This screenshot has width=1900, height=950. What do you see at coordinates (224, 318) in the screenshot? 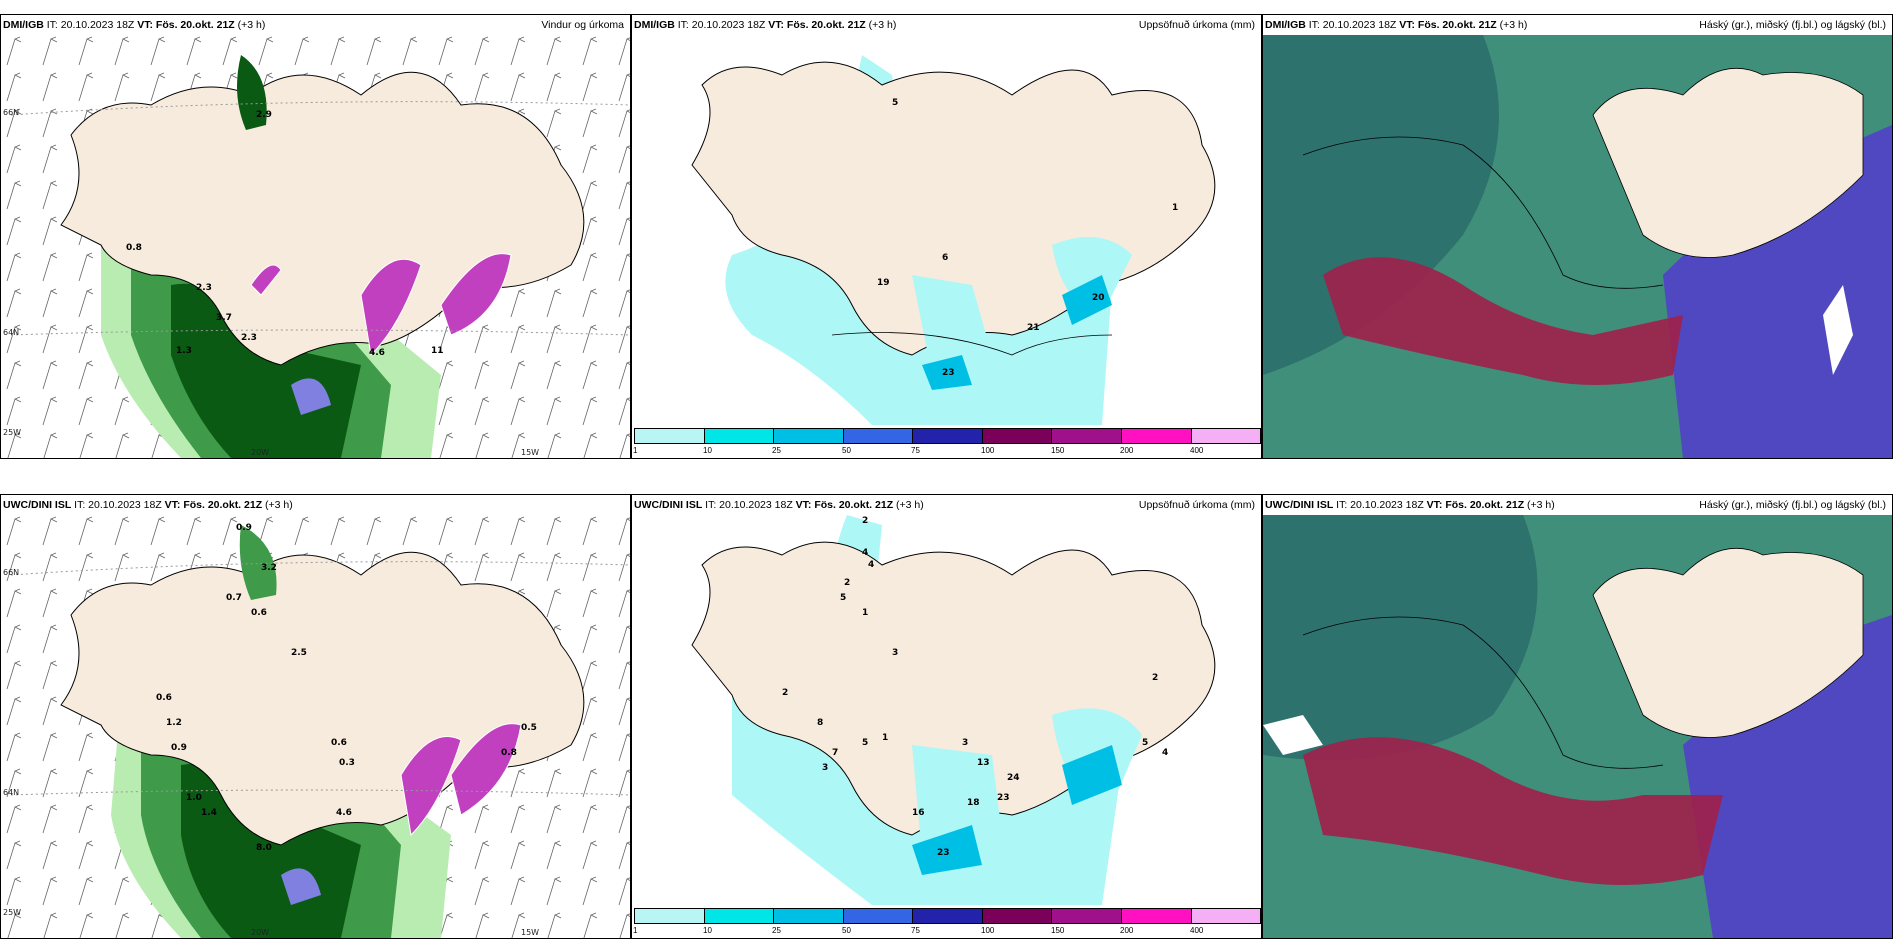
I see `wind-value-label: 3.7` at bounding box center [224, 318].